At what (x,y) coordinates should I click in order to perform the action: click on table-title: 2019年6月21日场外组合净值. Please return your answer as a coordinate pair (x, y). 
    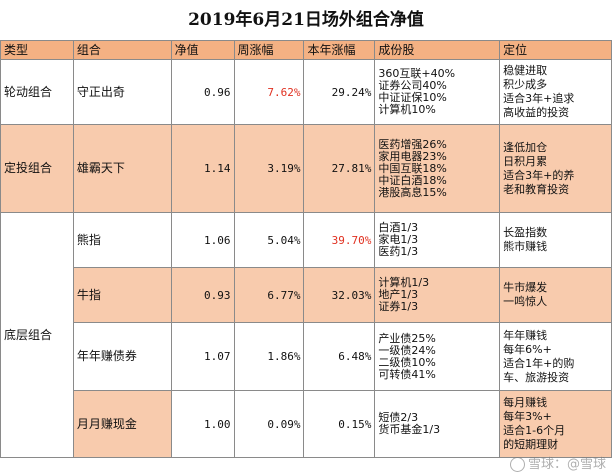
    Looking at the image, I should click on (306, 20).